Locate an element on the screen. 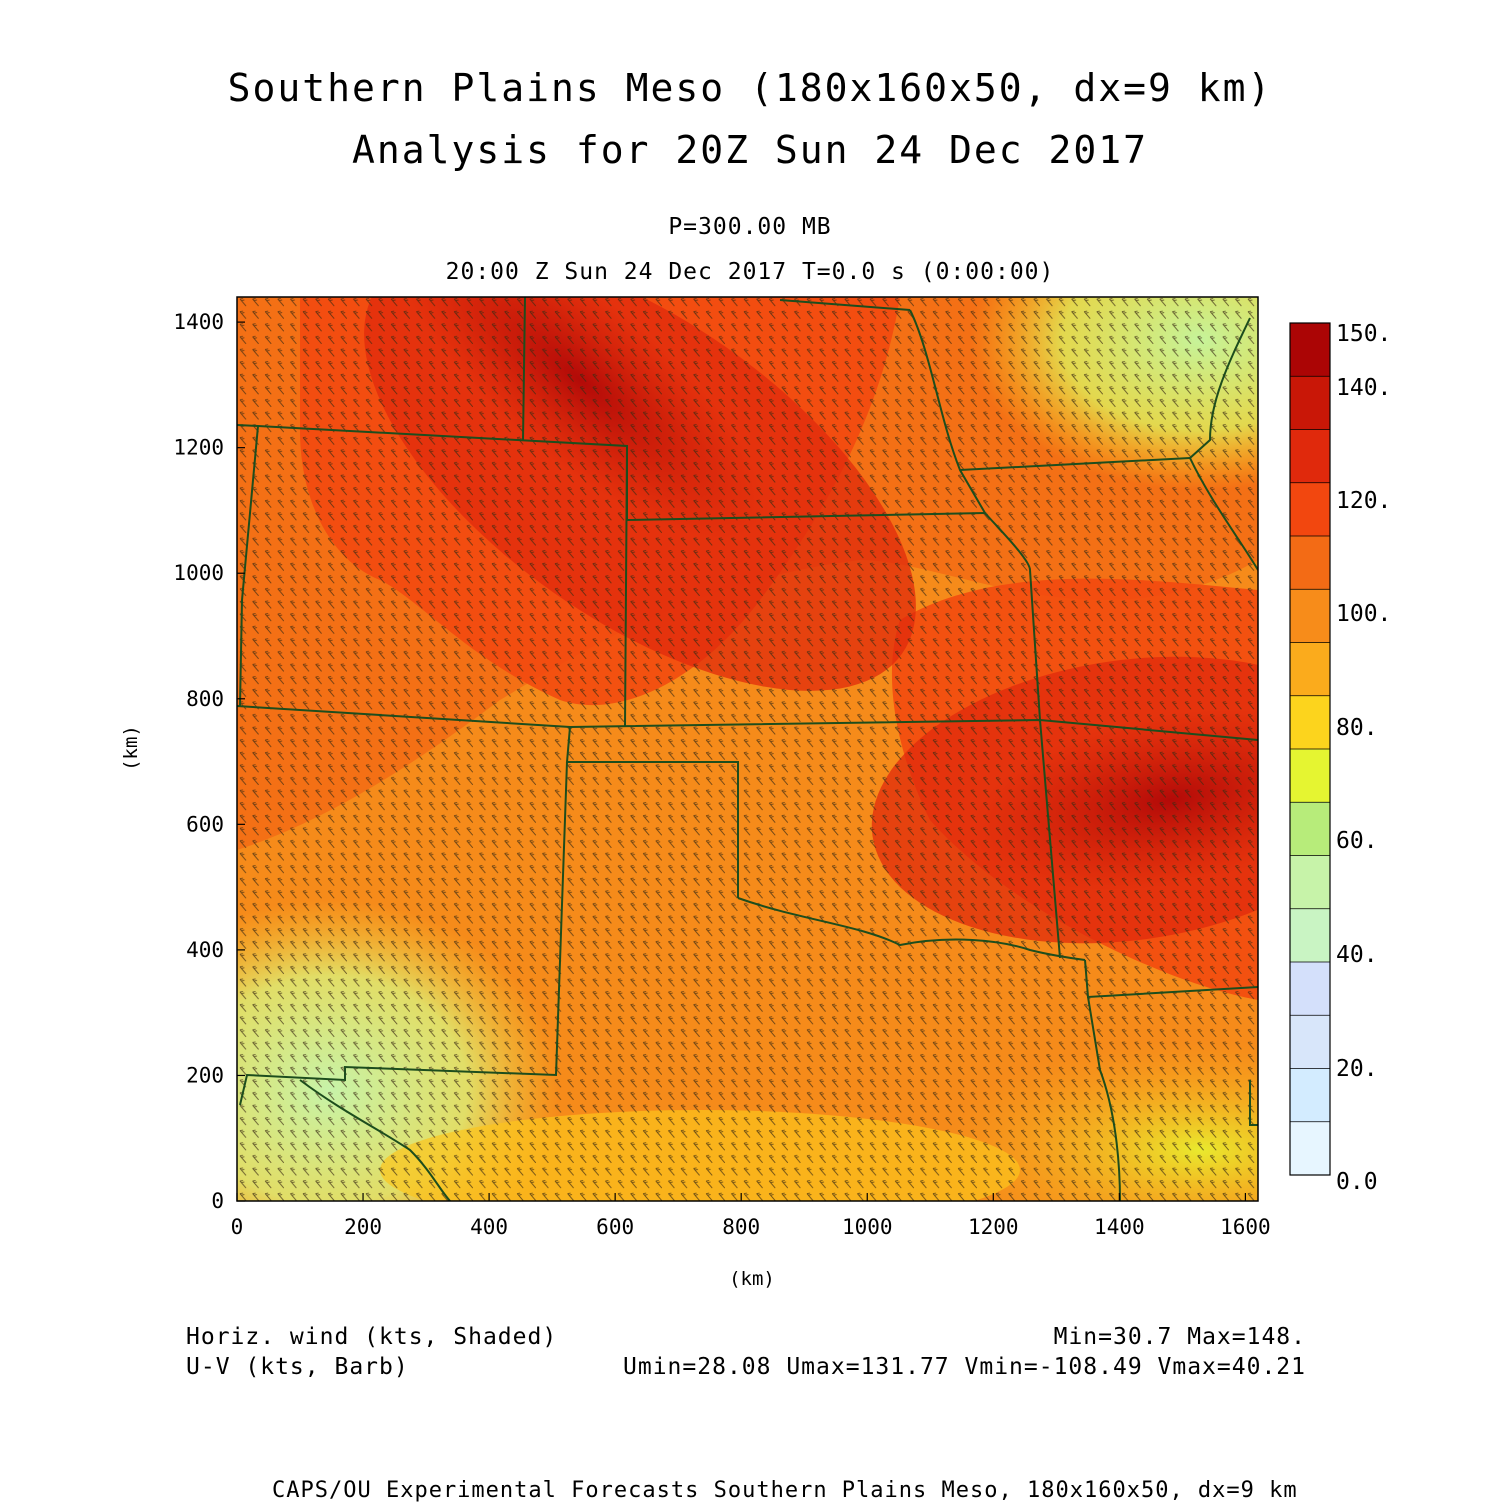  title-line-2: Analysis for 20Z Sun 24 Dec 2017 is located at coordinates (750, 150).